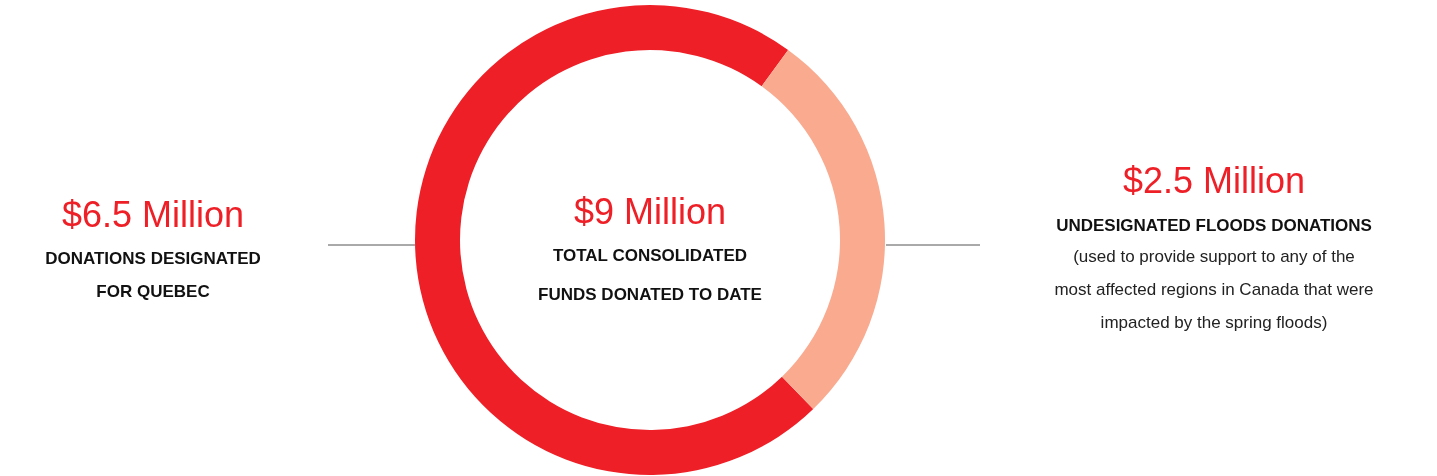 The width and height of the screenshot is (1437, 476). What do you see at coordinates (650, 275) in the screenshot?
I see `text: TOTAL CONSOLIDATED FUNDS DONATED TO DATE` at bounding box center [650, 275].